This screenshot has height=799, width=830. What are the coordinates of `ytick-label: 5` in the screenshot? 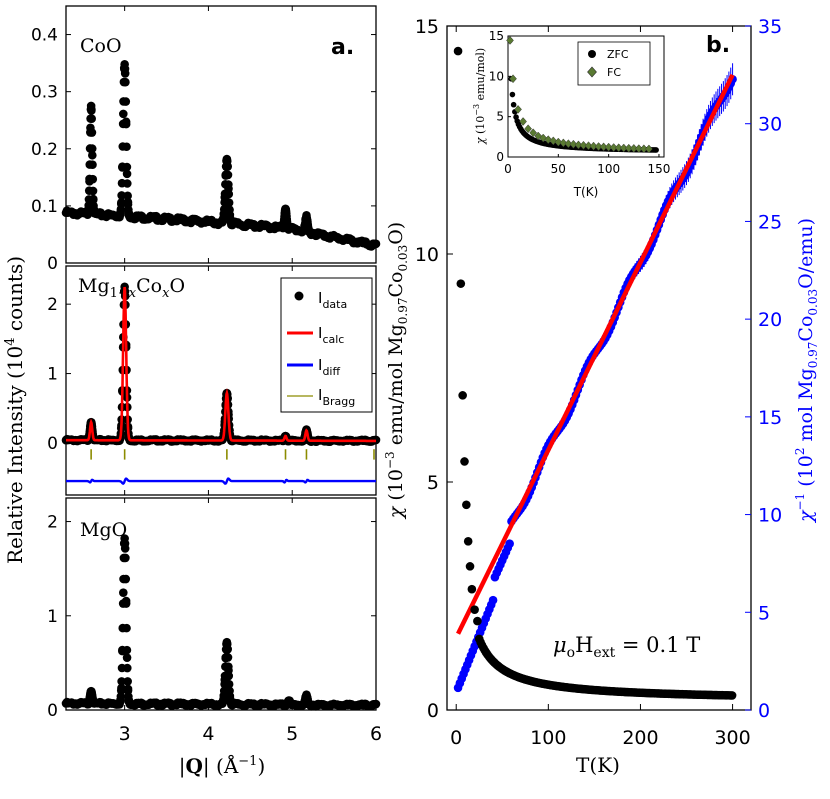 It's located at (764, 613).